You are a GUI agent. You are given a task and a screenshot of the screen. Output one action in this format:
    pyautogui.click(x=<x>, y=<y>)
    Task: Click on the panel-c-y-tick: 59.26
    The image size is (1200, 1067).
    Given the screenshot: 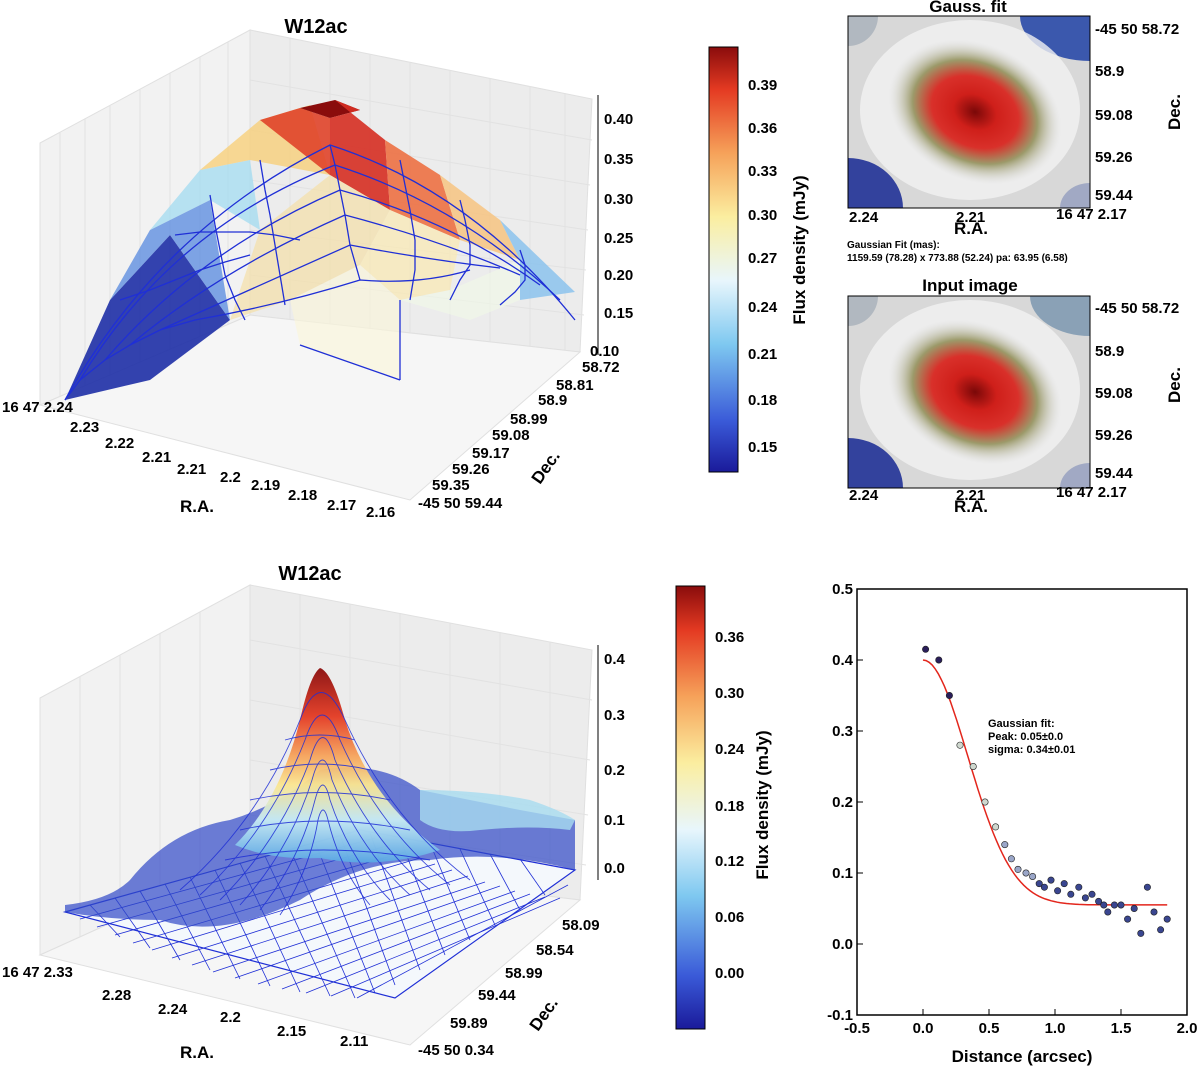 What is the action you would take?
    pyautogui.click(x=1114, y=435)
    